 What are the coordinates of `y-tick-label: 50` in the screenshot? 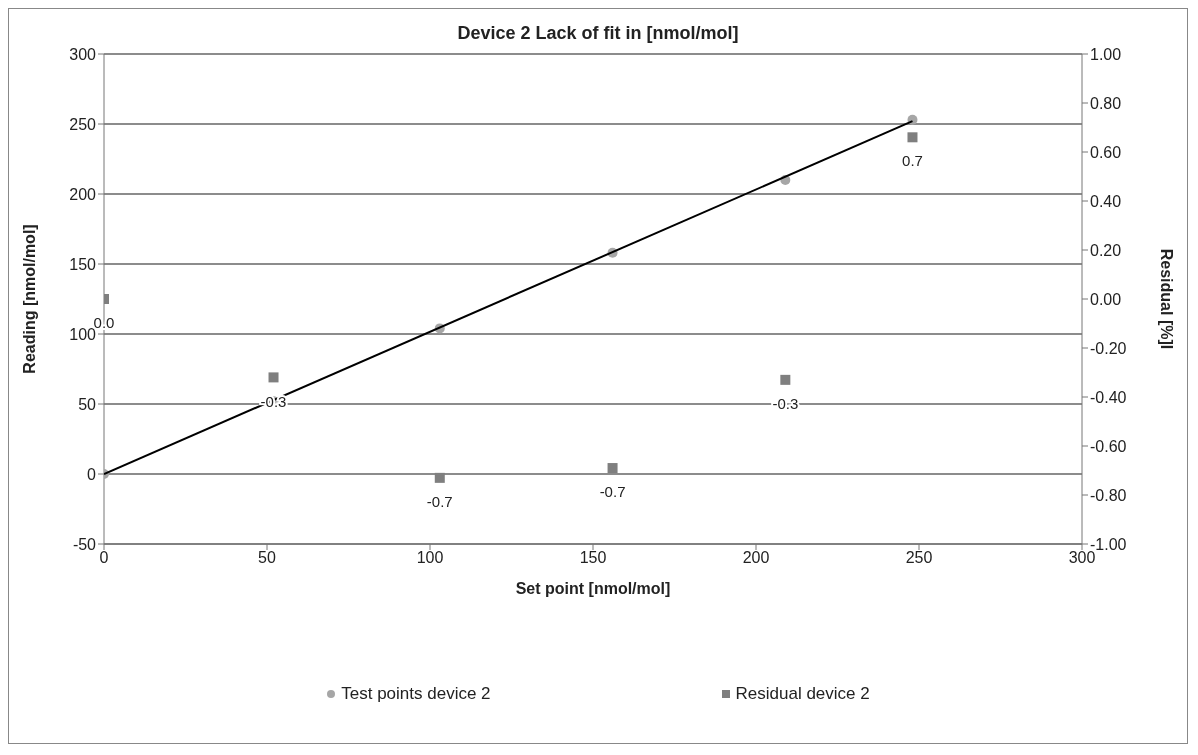 It's located at (87, 404).